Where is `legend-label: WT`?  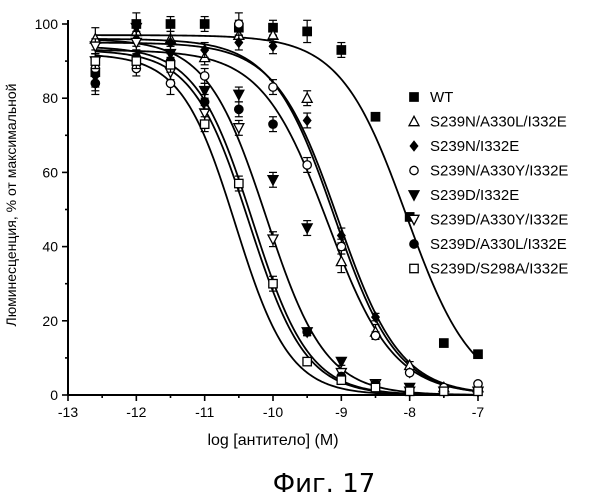 legend-label: WT is located at coordinates (441, 97).